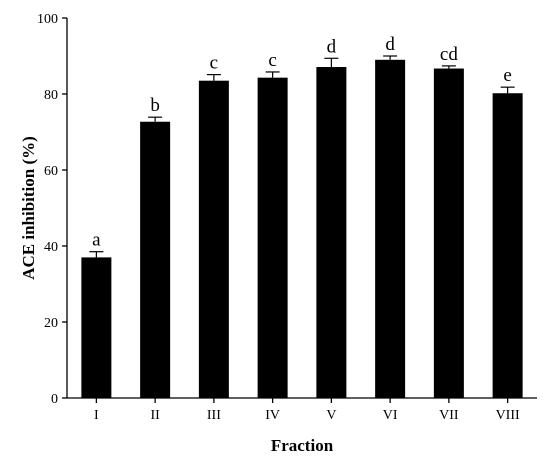 This screenshot has width=550, height=467. I want to click on x-tick-label-III: III, so click(214, 415).